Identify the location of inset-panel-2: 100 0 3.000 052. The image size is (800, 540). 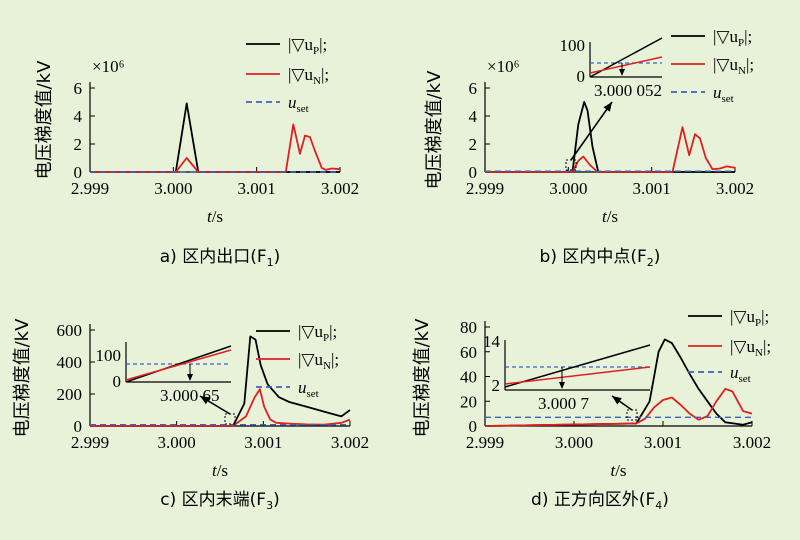
(611, 103).